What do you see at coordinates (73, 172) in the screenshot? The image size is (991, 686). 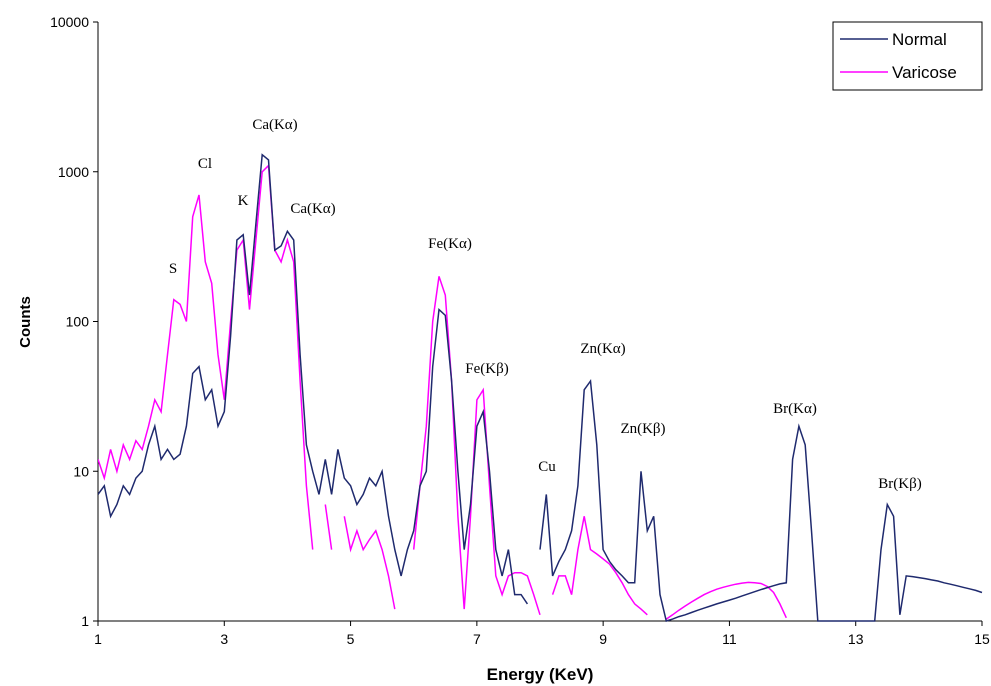 I see `y-tick-label: 1000` at bounding box center [73, 172].